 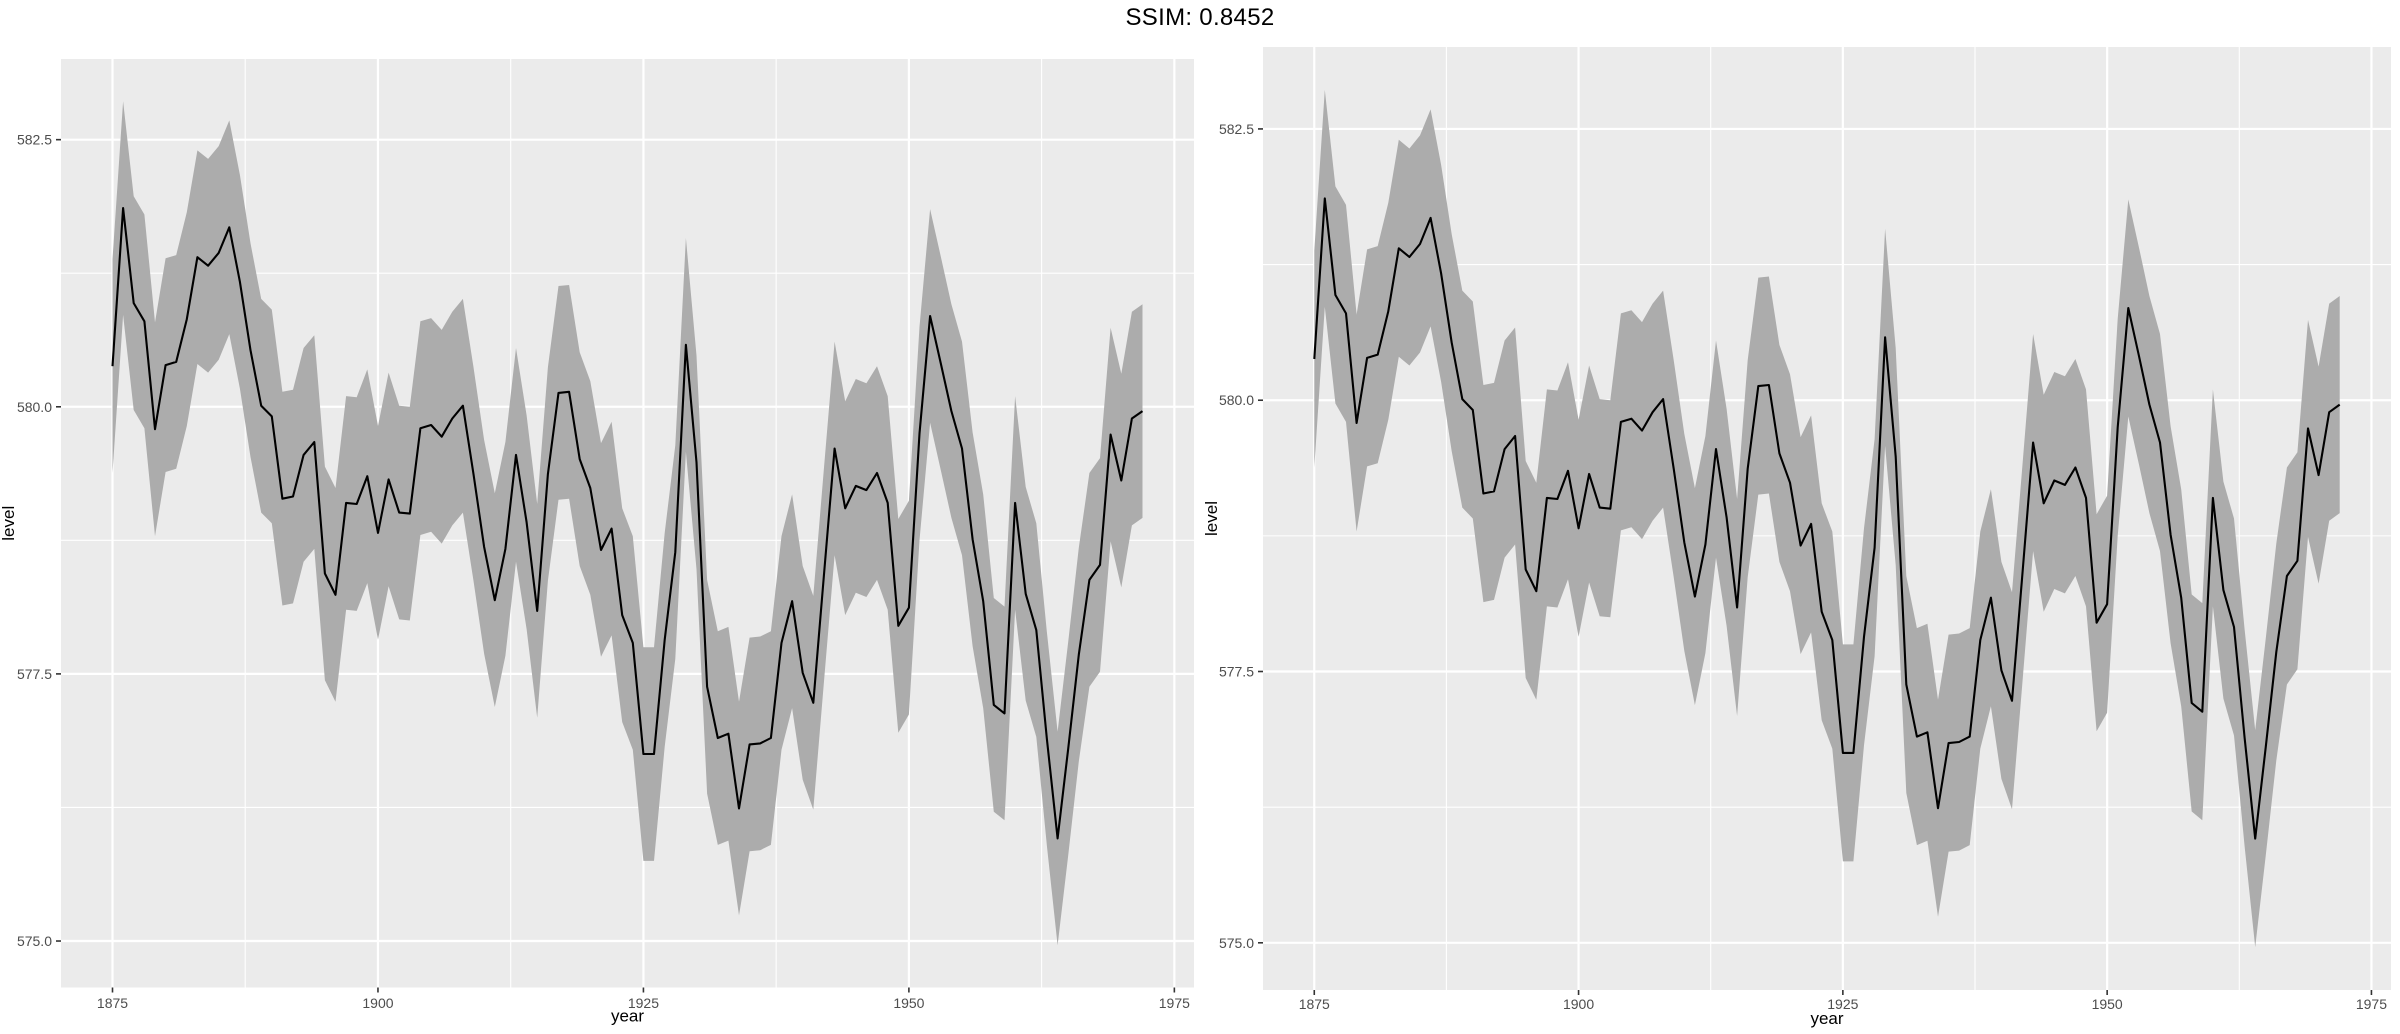 What do you see at coordinates (377, 1003) in the screenshot?
I see `left-x-tick-label: 1900` at bounding box center [377, 1003].